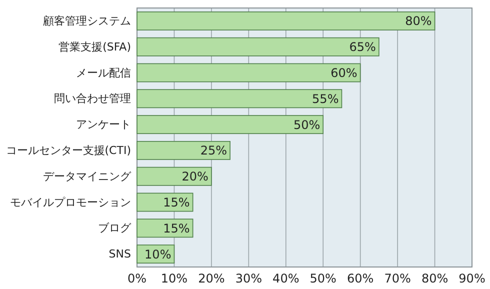 The width and height of the screenshot is (490, 289). What do you see at coordinates (214, 151) in the screenshot?
I see `data-label: 25%` at bounding box center [214, 151].